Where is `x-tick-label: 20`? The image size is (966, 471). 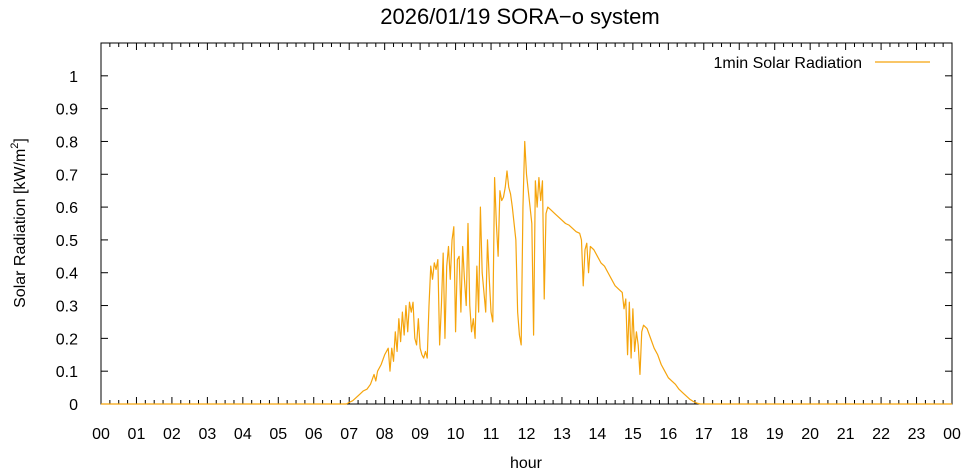 x-tick-label: 20 is located at coordinates (810, 434).